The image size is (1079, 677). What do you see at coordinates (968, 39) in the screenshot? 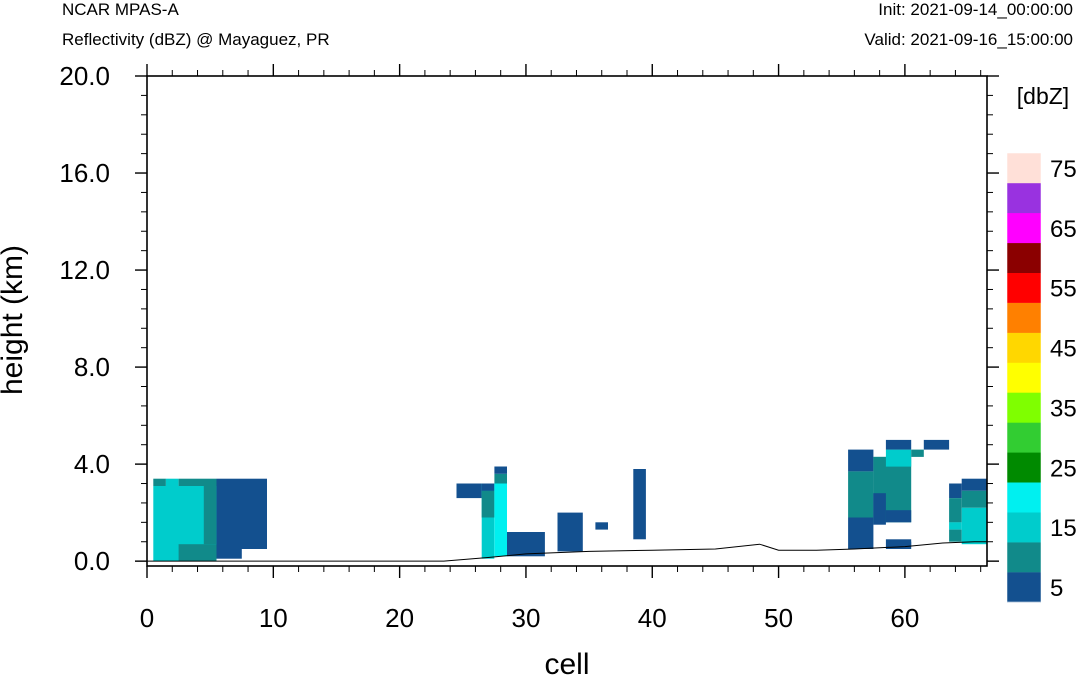
I see `valid-time: Valid: 2021-09-16_15:00:00` at bounding box center [968, 39].